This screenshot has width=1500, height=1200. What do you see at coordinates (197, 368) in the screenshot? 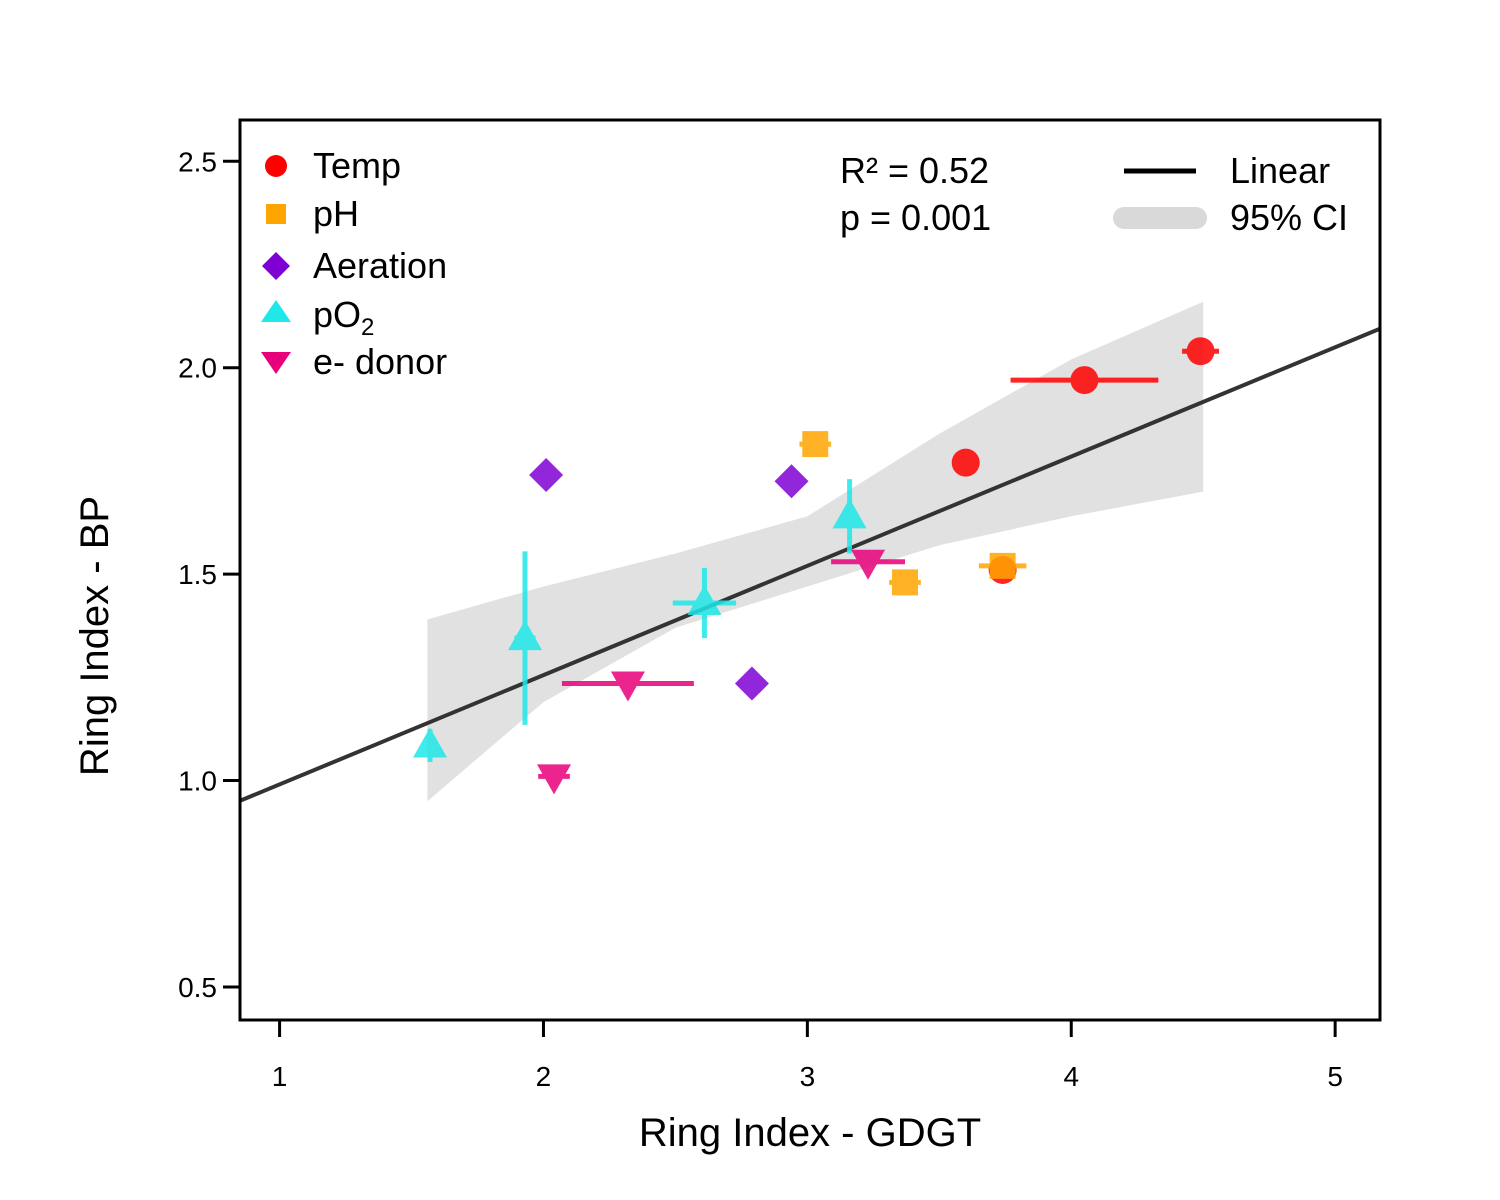
I see `y-tick-label: 2.0` at bounding box center [197, 368].